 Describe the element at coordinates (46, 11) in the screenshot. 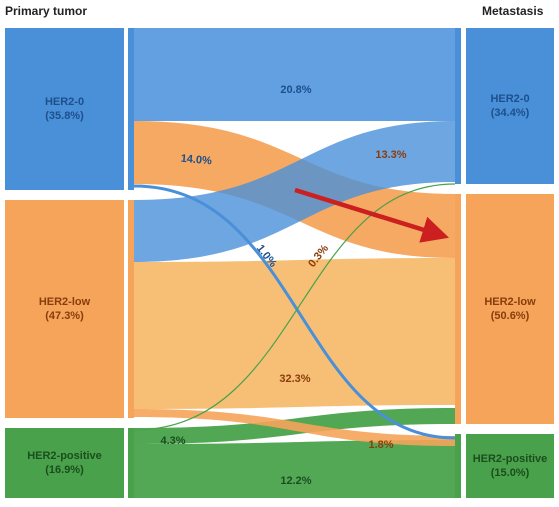

I see `primary-tumor-title: Primary tumor` at that location.